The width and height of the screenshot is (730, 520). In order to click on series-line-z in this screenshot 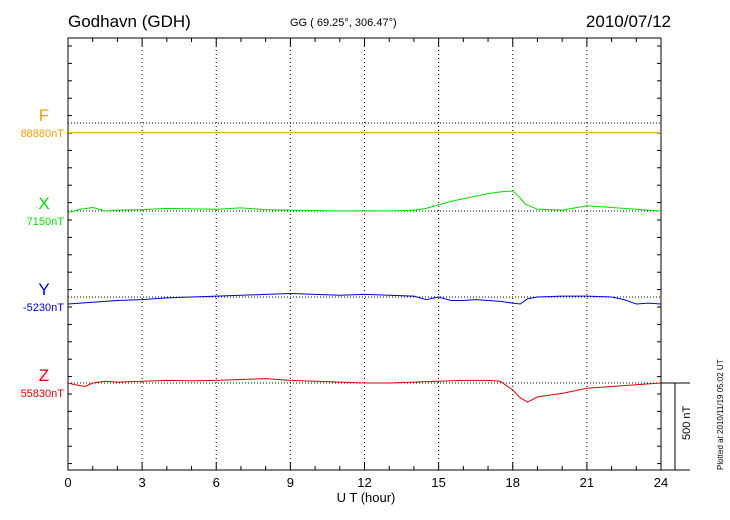, I will do `click(364, 390)`.